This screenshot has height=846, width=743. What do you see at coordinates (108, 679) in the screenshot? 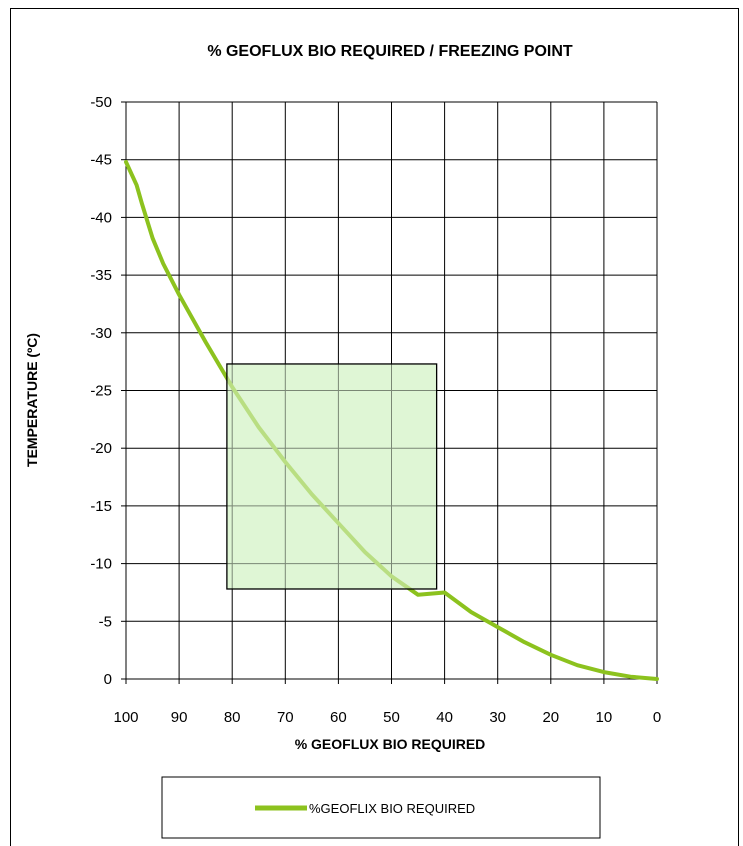
I see `y-tick-label: 0` at bounding box center [108, 679].